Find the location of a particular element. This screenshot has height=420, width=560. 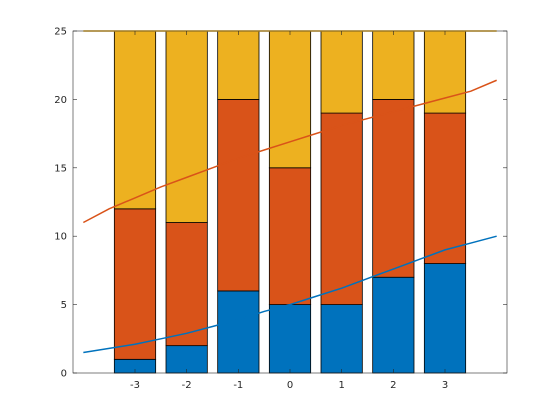

bar-segment-series1-cat3 is located at coordinates (290, 339).